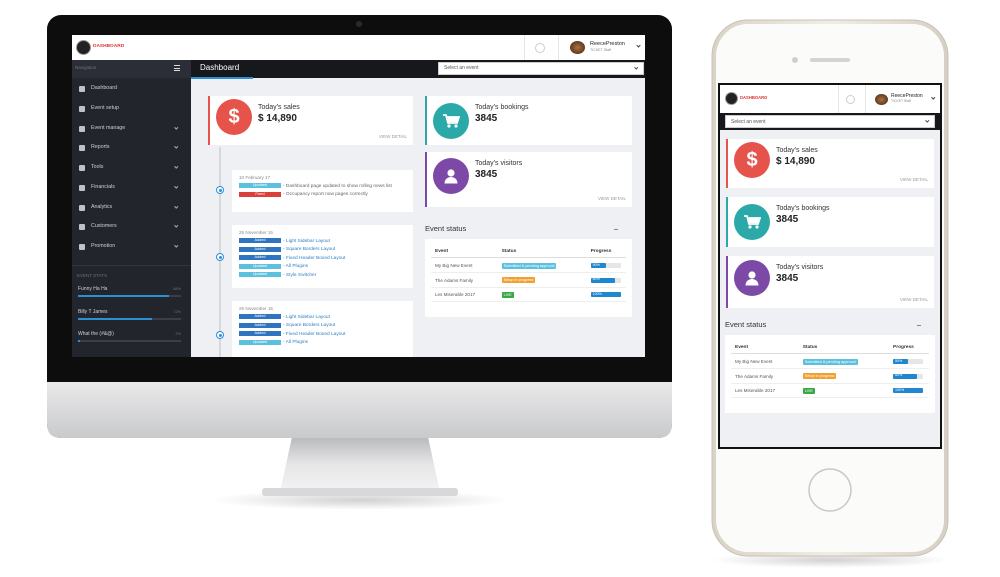 This screenshot has height=577, width=1000. Describe the element at coordinates (100, 147) in the screenshot. I see `menu-item: Reports` at that location.